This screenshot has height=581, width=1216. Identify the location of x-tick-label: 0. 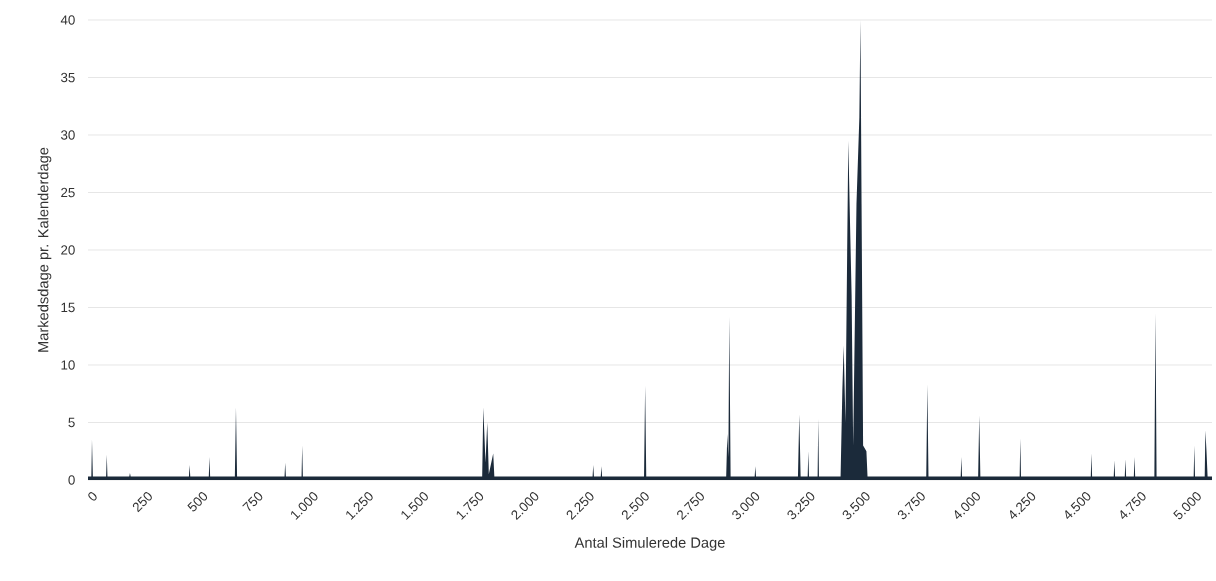
(92, 496).